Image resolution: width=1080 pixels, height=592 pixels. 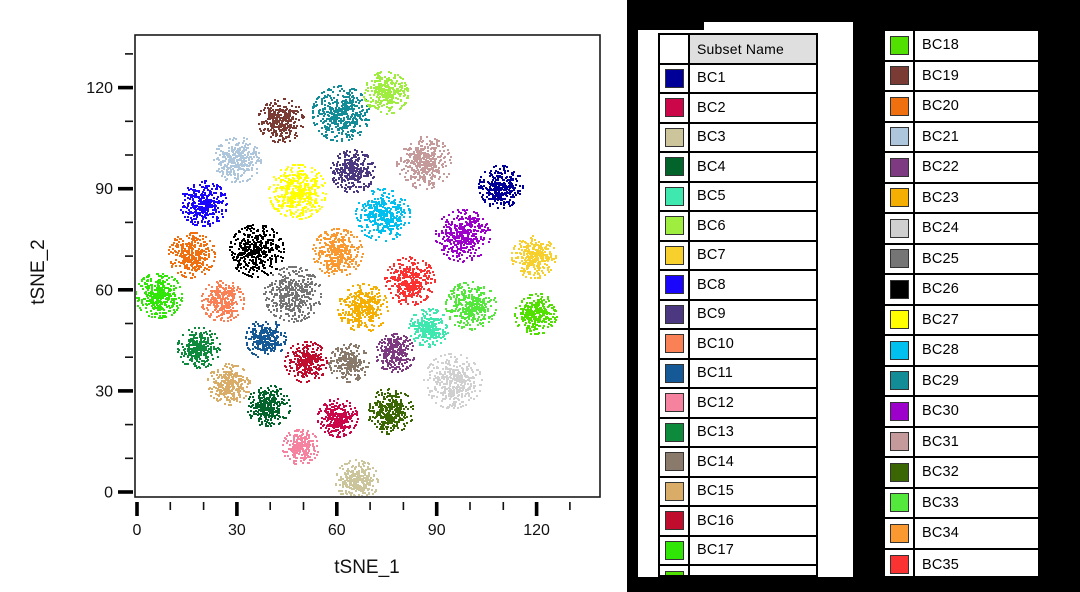 I want to click on legend-row-BC13: BC13, so click(x=738, y=433).